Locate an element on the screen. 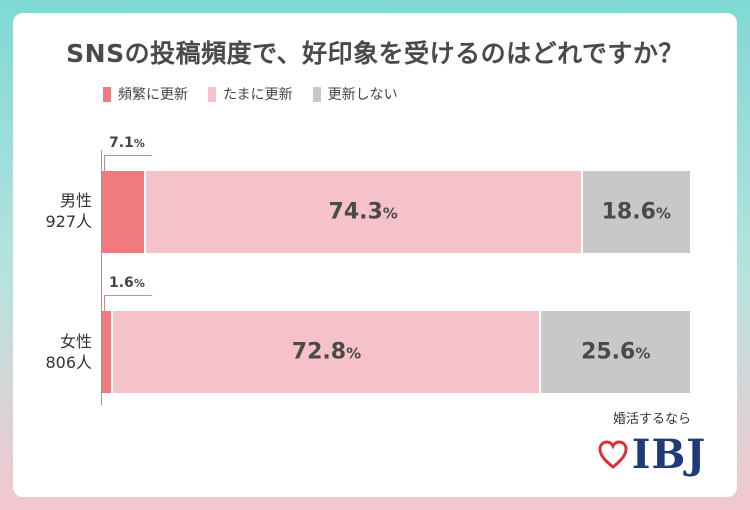 This screenshot has width=750, height=510. bar-row-male: 74.3% 18.6% is located at coordinates (396, 212).